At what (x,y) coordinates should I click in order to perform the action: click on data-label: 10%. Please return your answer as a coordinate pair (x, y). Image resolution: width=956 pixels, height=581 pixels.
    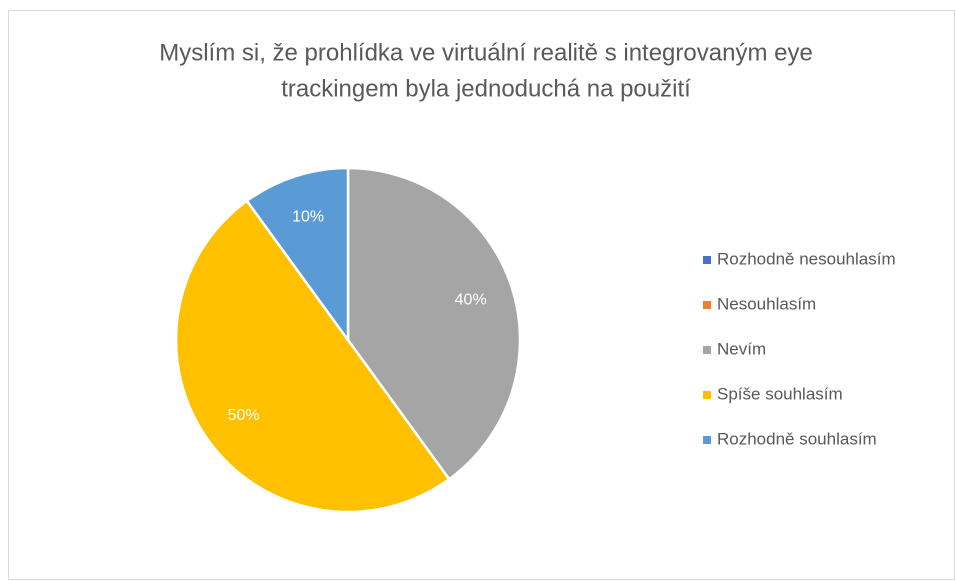
    Looking at the image, I should click on (308, 217).